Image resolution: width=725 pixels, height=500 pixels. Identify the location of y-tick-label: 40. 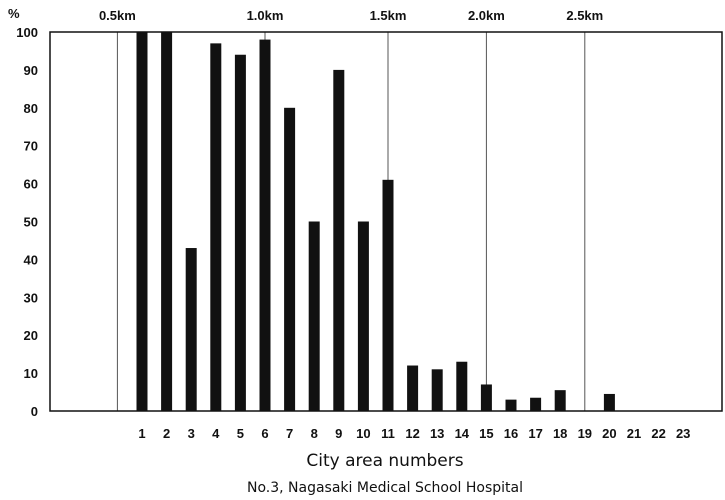
(31, 259).